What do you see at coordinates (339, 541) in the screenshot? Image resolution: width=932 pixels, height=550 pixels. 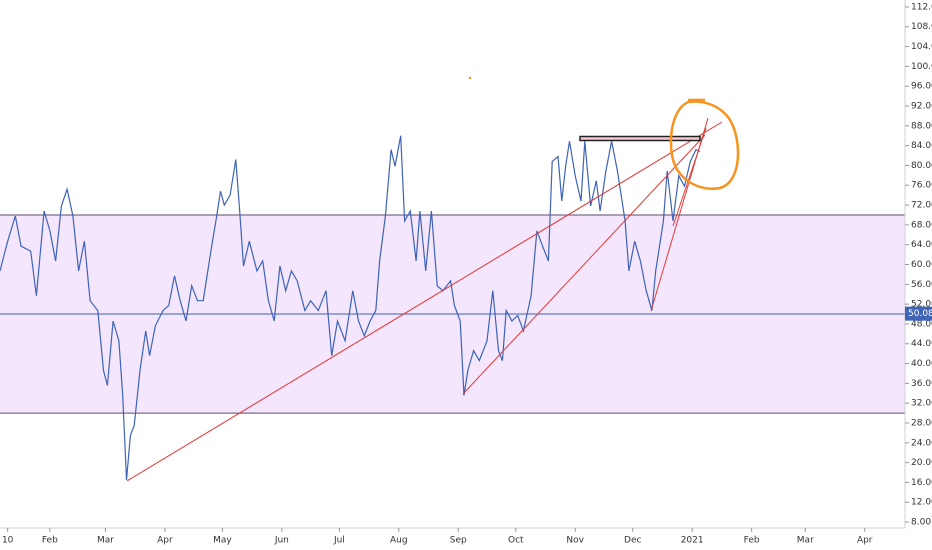 I see `x-tick-label: Jul` at bounding box center [339, 541].